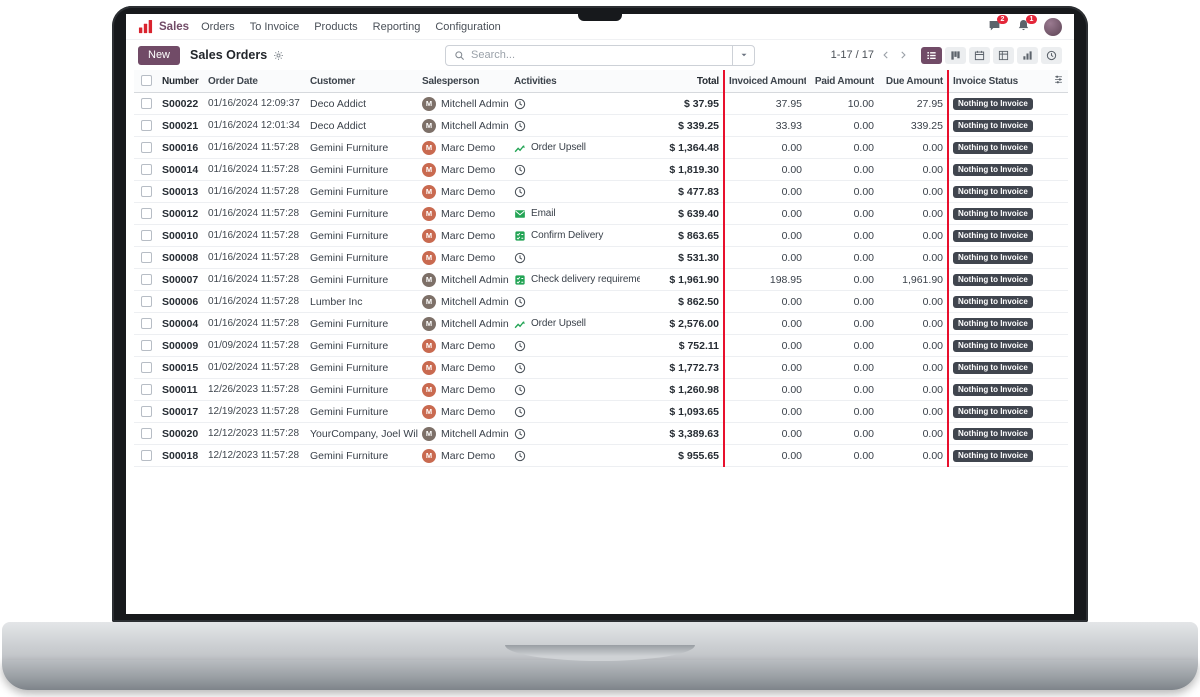 The height and width of the screenshot is (697, 1200). Describe the element at coordinates (682, 455) in the screenshot. I see `cell-total: $ 955.65` at that location.